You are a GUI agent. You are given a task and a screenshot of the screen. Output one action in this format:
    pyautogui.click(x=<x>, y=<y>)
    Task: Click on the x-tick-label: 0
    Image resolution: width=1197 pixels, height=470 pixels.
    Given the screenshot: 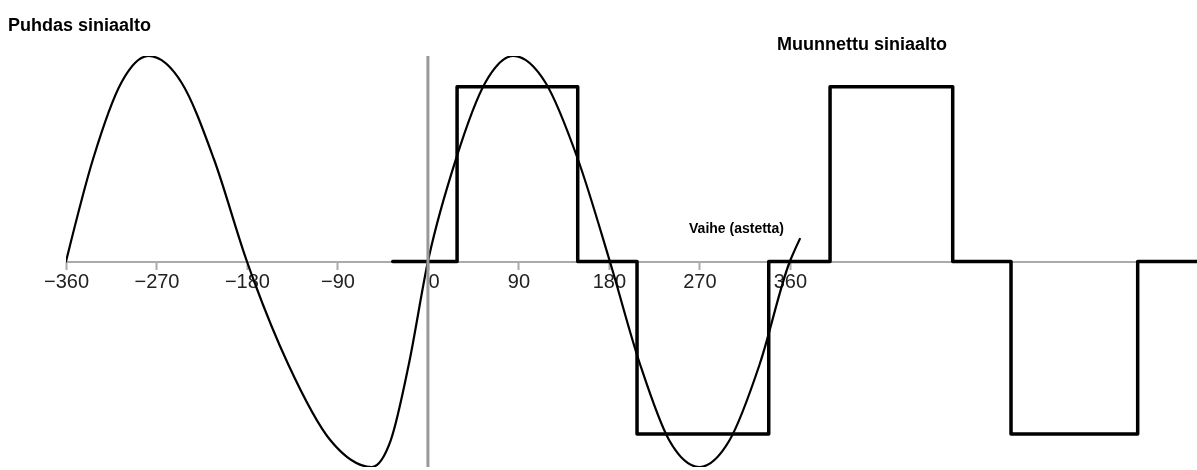 What is the action you would take?
    pyautogui.click(x=434, y=281)
    